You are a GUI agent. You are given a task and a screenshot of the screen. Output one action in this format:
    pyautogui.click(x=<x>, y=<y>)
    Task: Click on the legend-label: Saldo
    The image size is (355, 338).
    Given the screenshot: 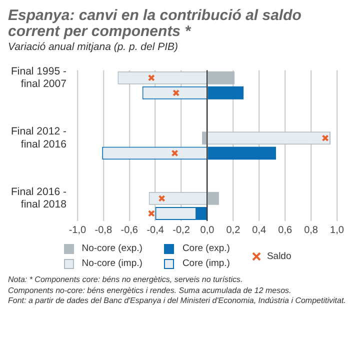 What is the action you would take?
    pyautogui.click(x=279, y=256)
    